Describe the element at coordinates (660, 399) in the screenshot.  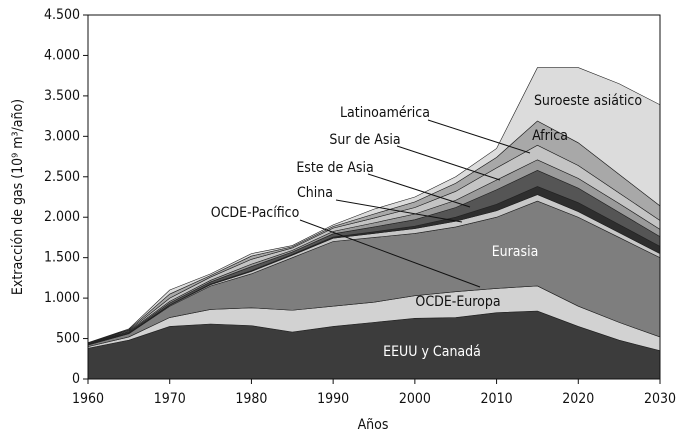
I see `x-tick-label: 2030` at that location.